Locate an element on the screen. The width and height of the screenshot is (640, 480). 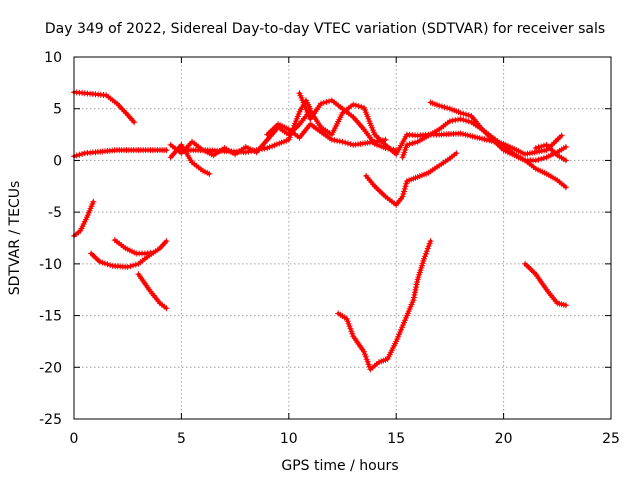
x-tick-label: 15 is located at coordinates (396, 439).